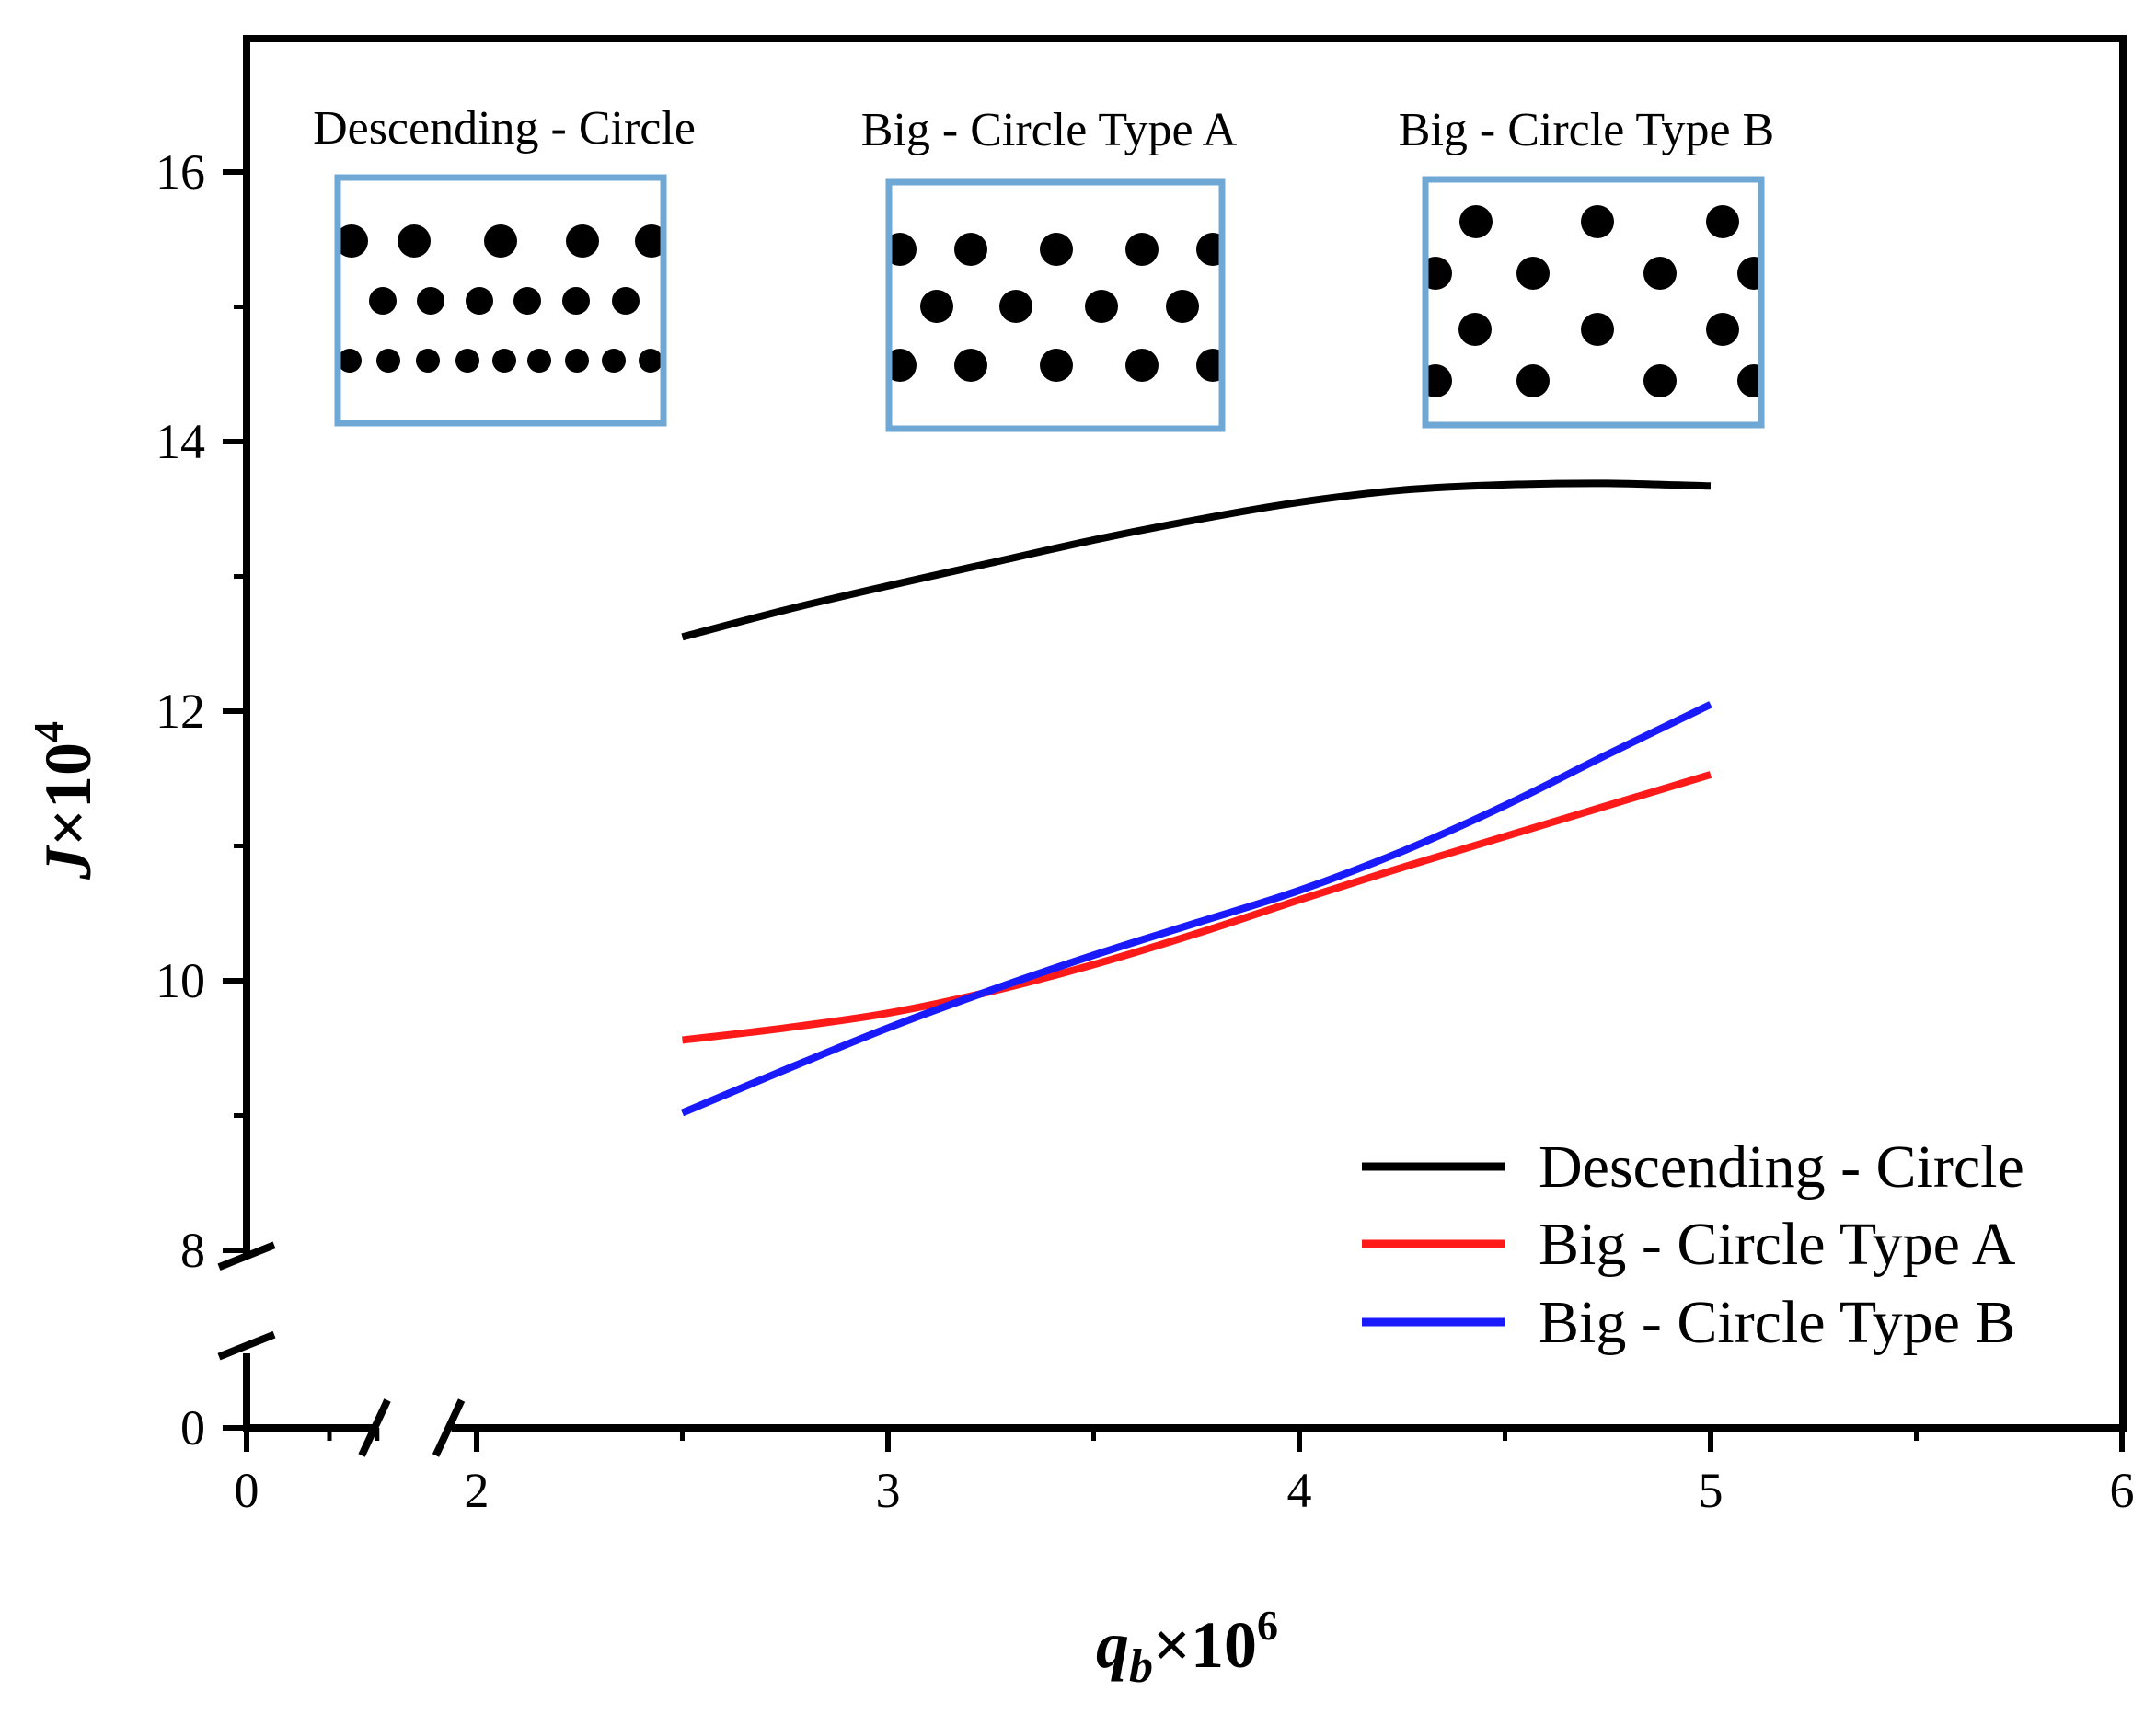  I want to click on x-tick-label: 2, so click(477, 1490).